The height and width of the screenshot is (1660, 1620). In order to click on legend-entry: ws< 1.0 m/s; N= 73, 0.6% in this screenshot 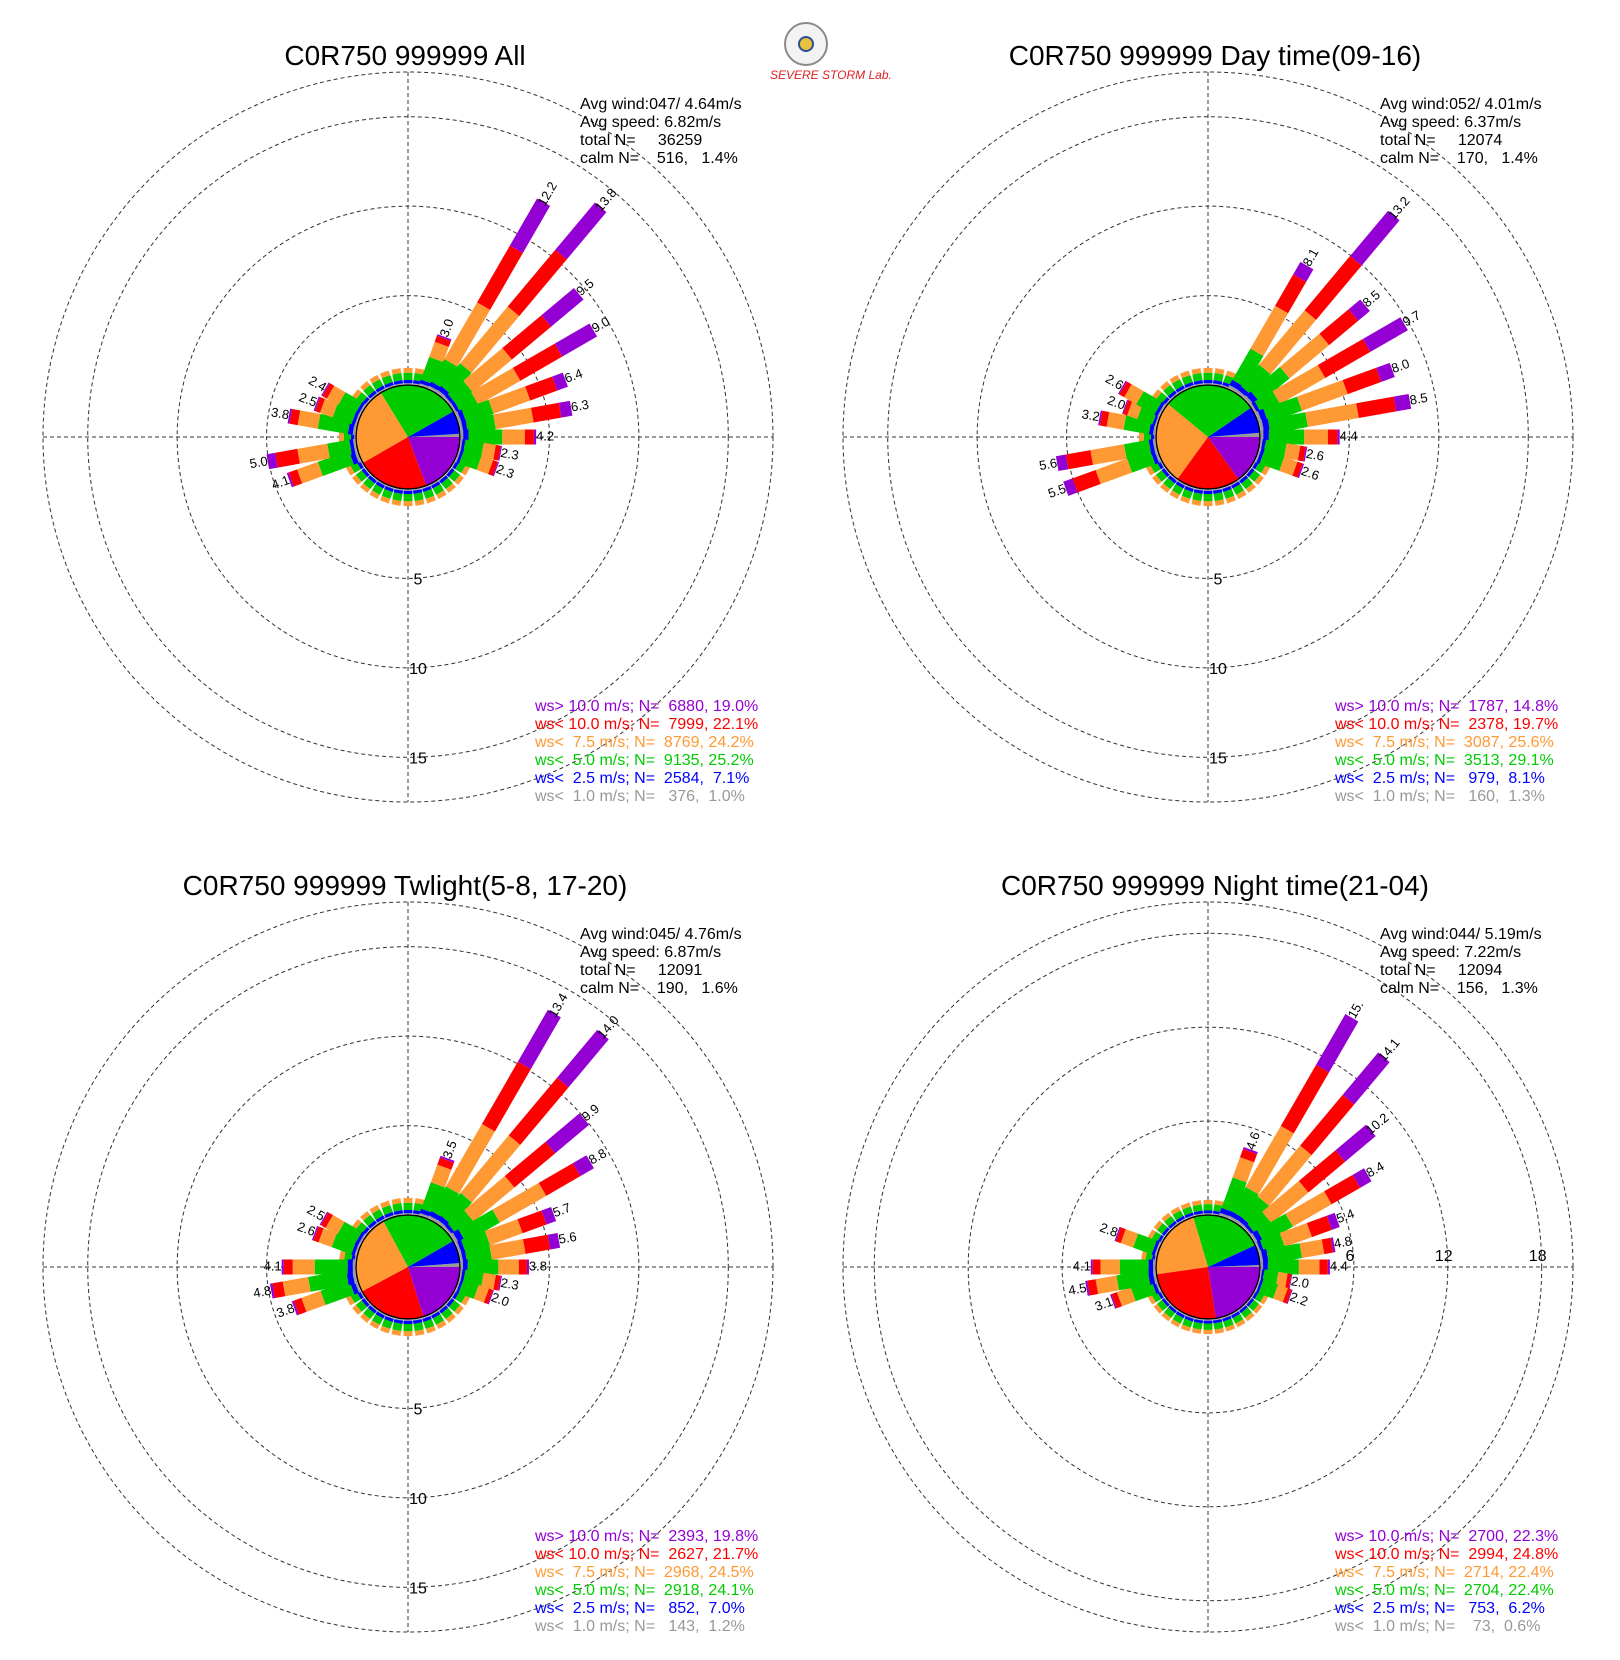, I will do `click(1438, 1626)`.